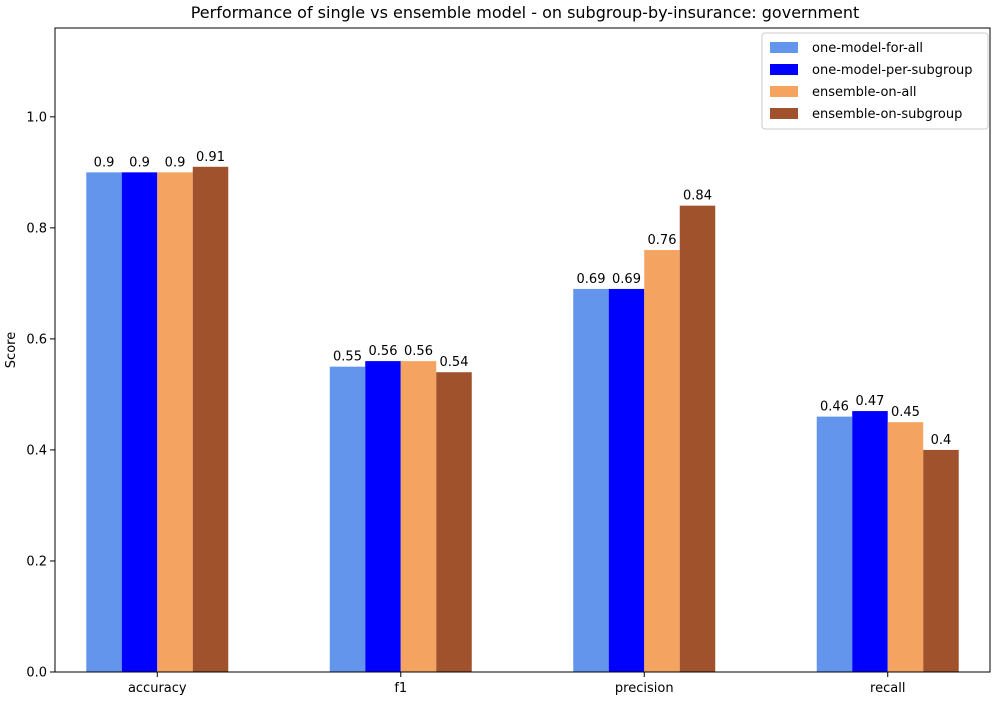 The image size is (1000, 704). Describe the element at coordinates (36, 450) in the screenshot. I see `y-tick-label: 0.4` at that location.